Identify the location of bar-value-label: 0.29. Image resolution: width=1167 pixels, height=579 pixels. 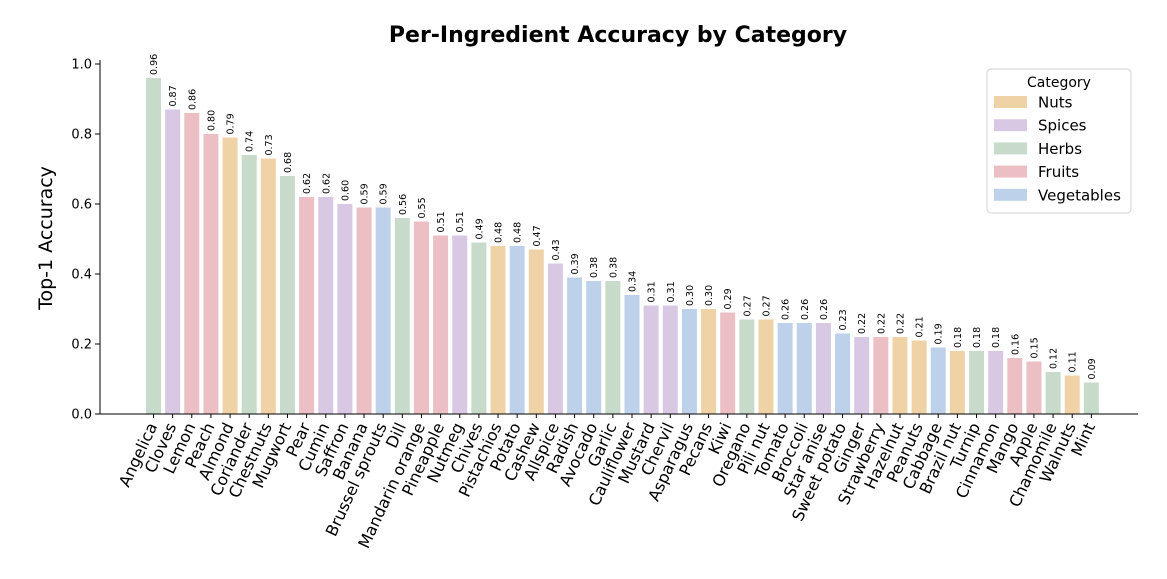
(728, 298).